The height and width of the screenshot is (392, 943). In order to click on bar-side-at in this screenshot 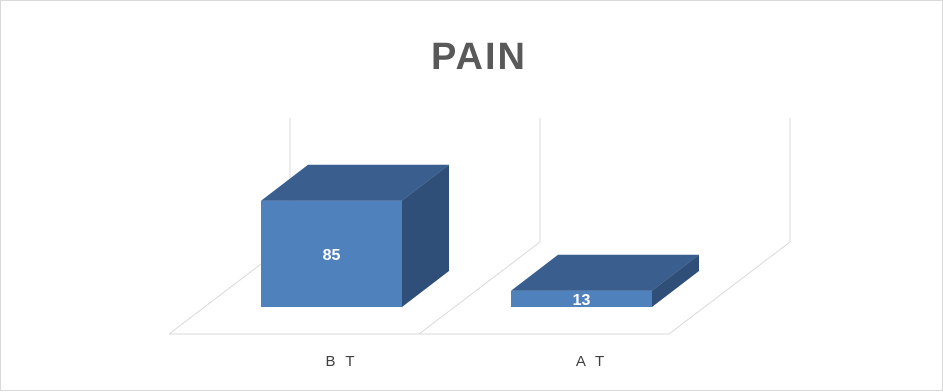, I will do `click(675, 280)`.